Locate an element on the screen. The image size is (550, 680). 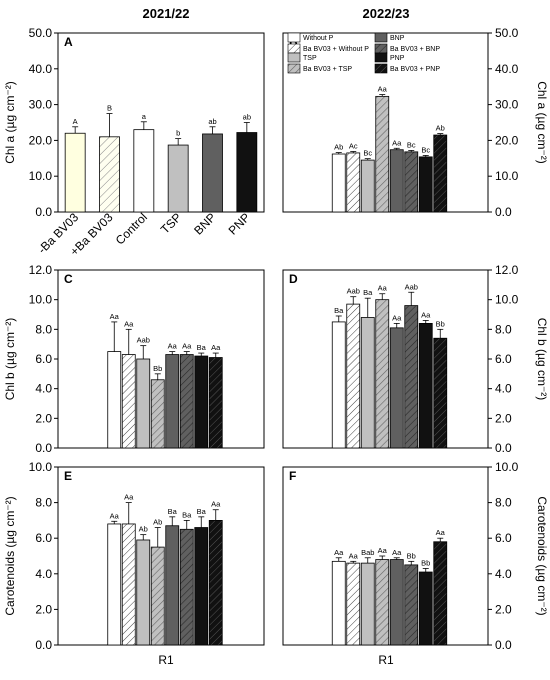
significance-letter-b: Bc is located at coordinates (411, 144).